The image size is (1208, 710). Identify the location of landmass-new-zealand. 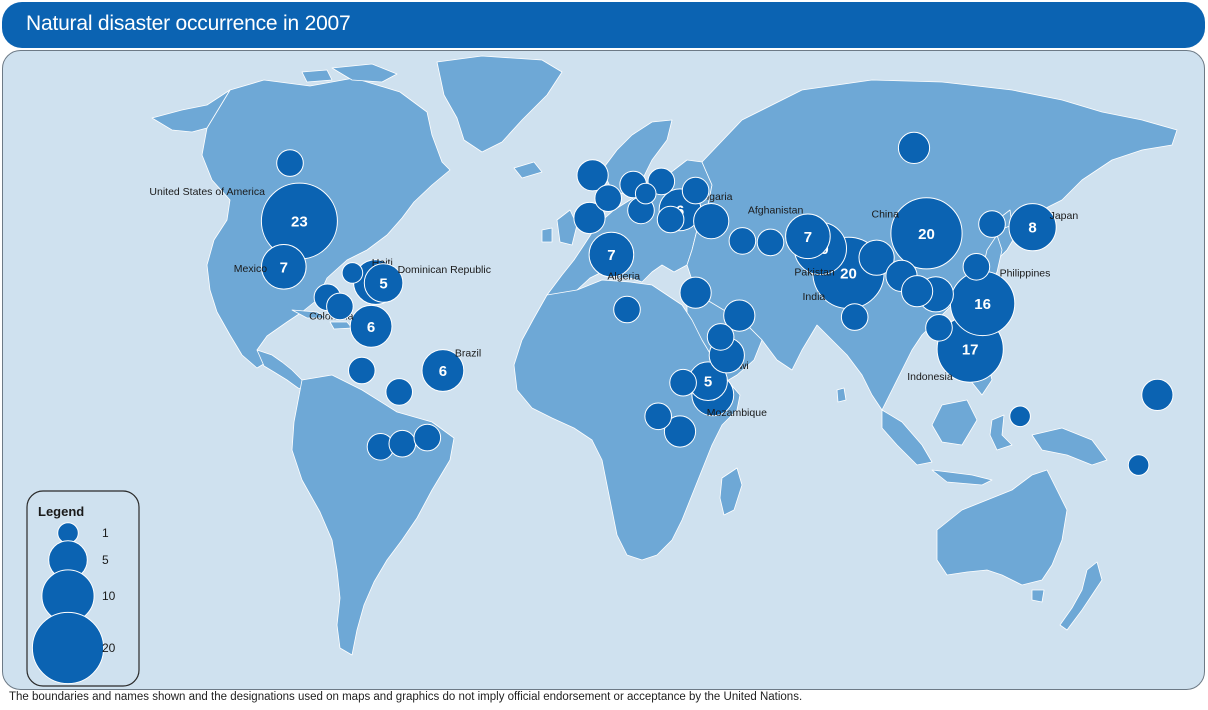
(1081, 596).